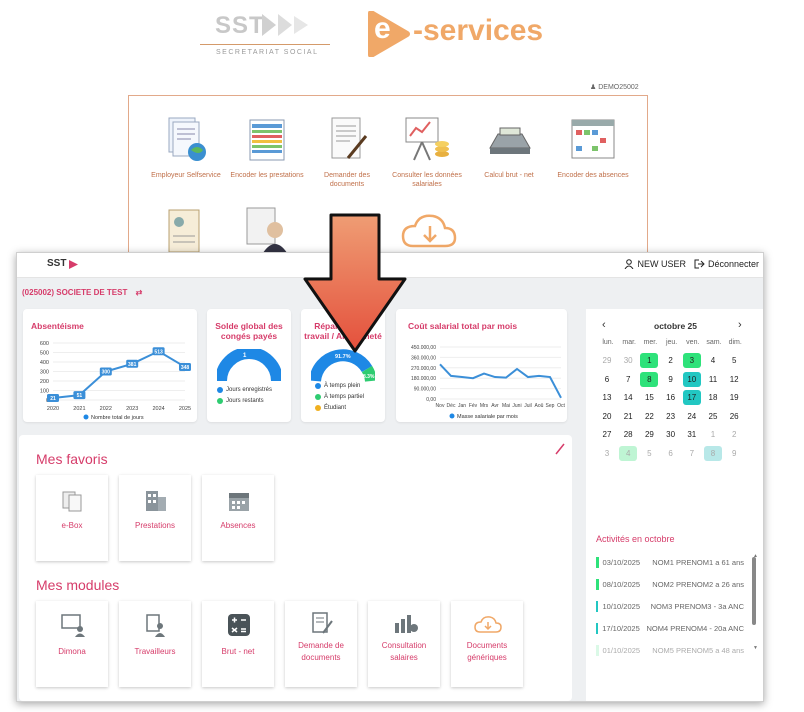 The image size is (804, 712). What do you see at coordinates (691, 397) in the screenshot?
I see `calendar-day: 17` at bounding box center [691, 397].